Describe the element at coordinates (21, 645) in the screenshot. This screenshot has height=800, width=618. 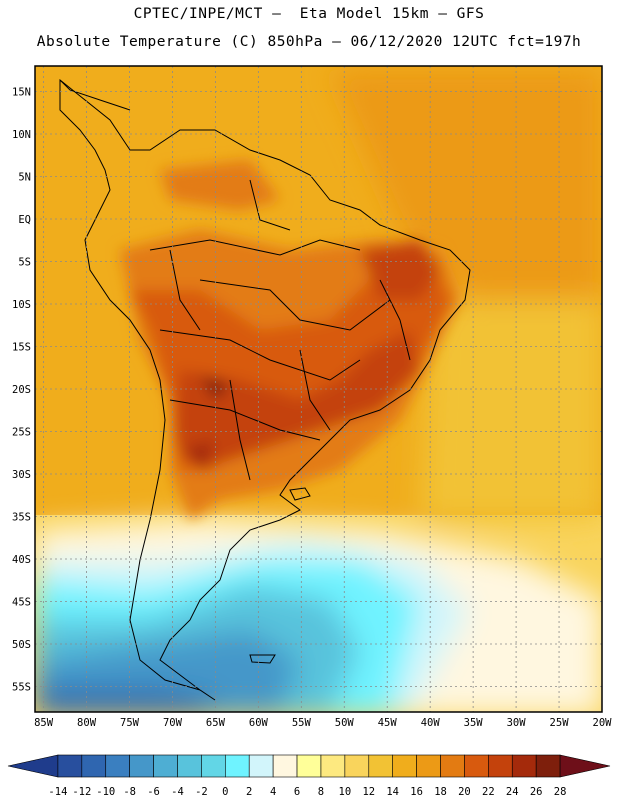
I see `lat-label: 50S` at that location.